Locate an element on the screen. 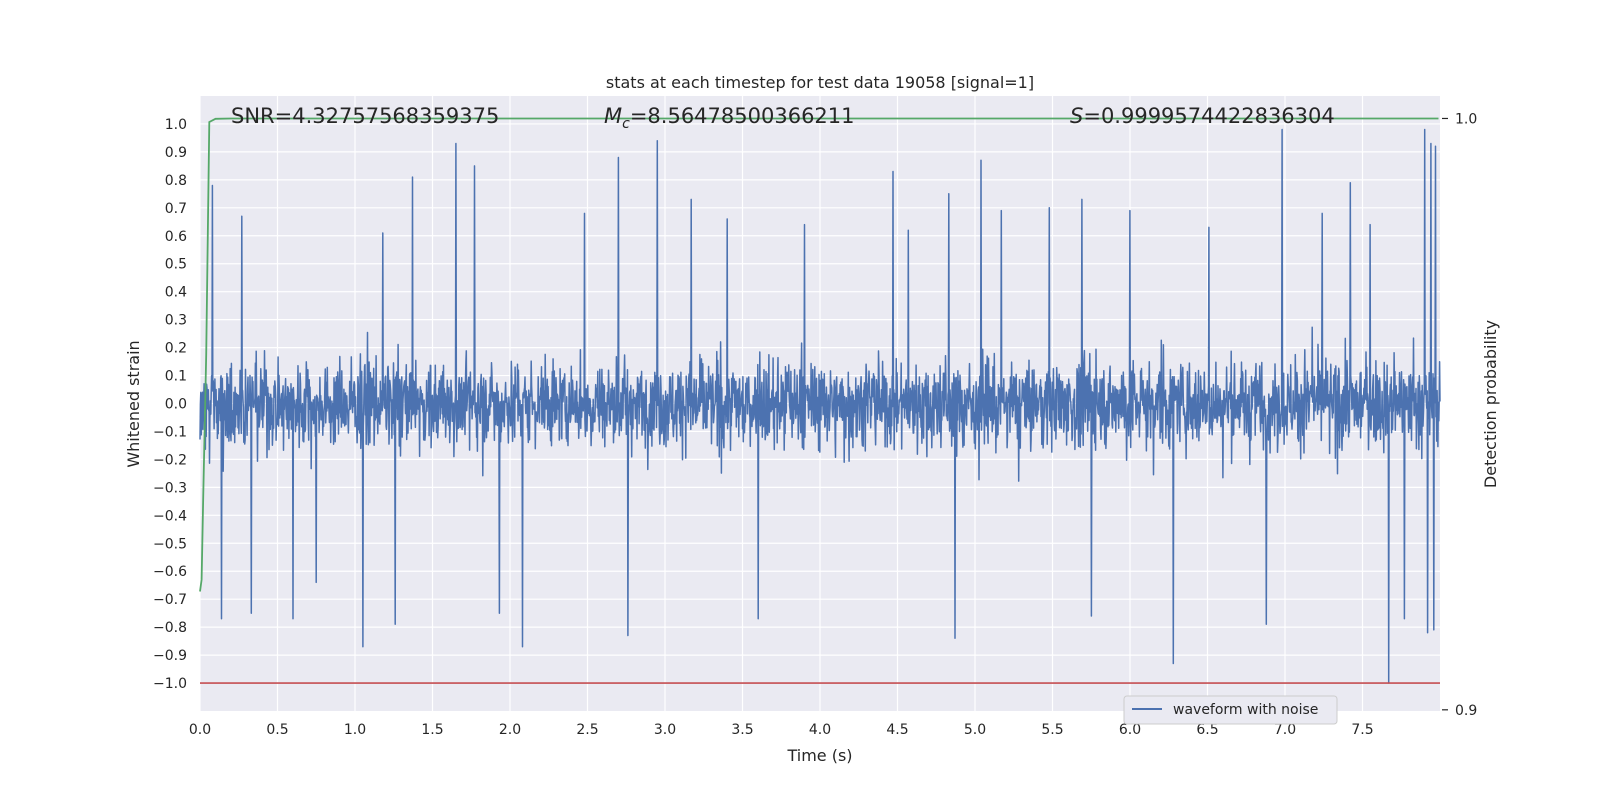  legend-entry: waveform with noise is located at coordinates (1245, 710).